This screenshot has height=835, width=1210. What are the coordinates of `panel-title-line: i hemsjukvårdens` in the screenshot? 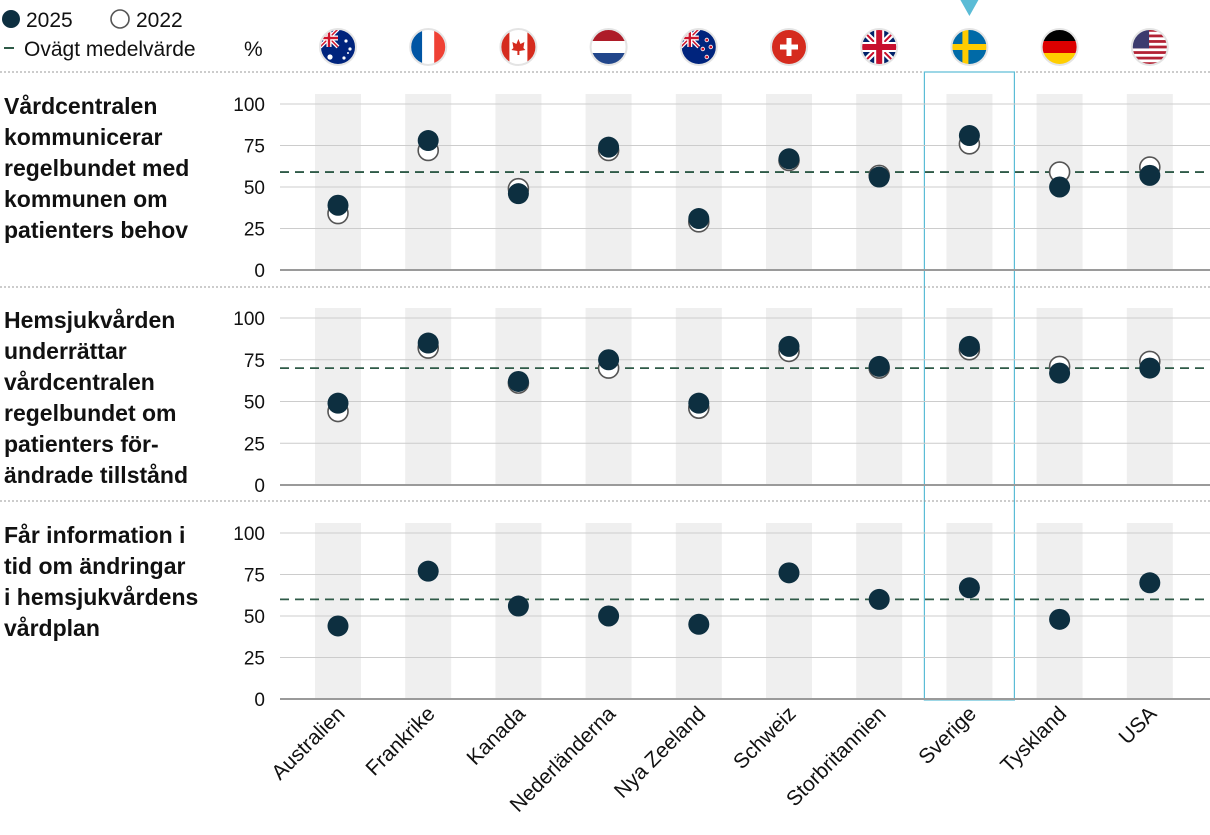 It's located at (101, 597).